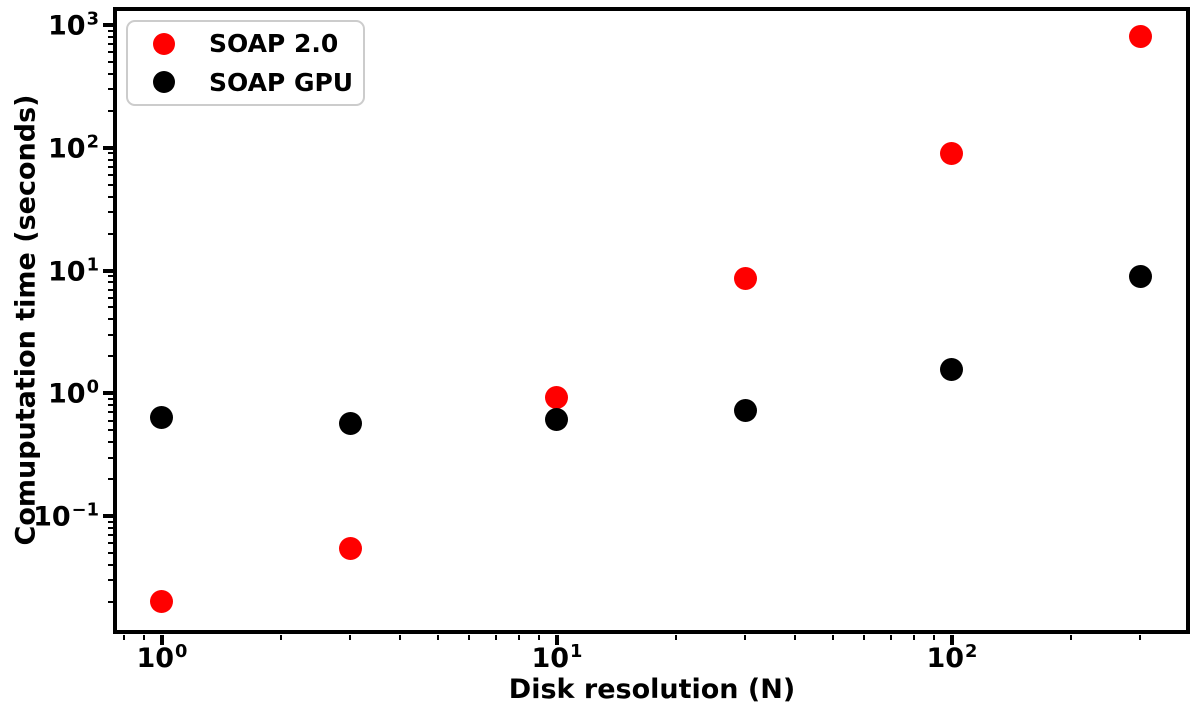  What do you see at coordinates (92, 142) in the screenshot?
I see `y-tick-exponent: 2` at bounding box center [92, 142].